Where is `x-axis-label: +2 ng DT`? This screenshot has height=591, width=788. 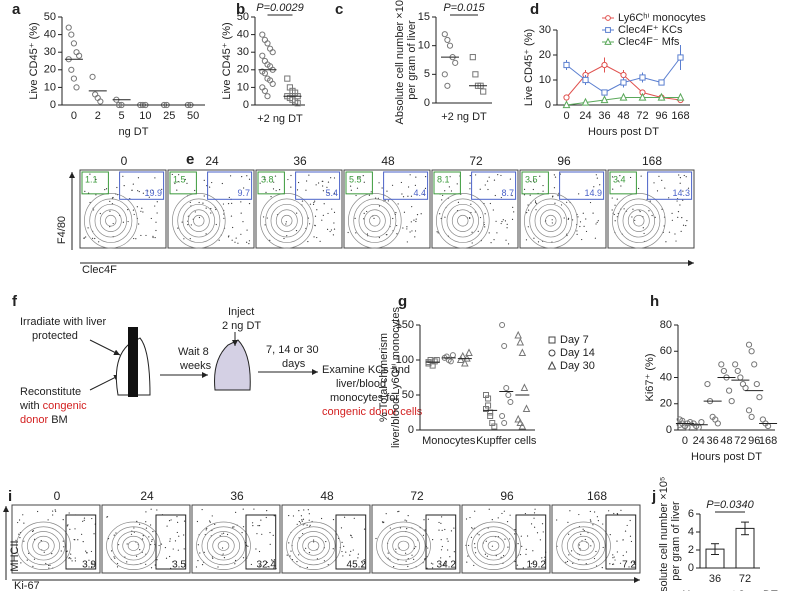 x-axis-label: +2 ng DT is located at coordinates (280, 119).